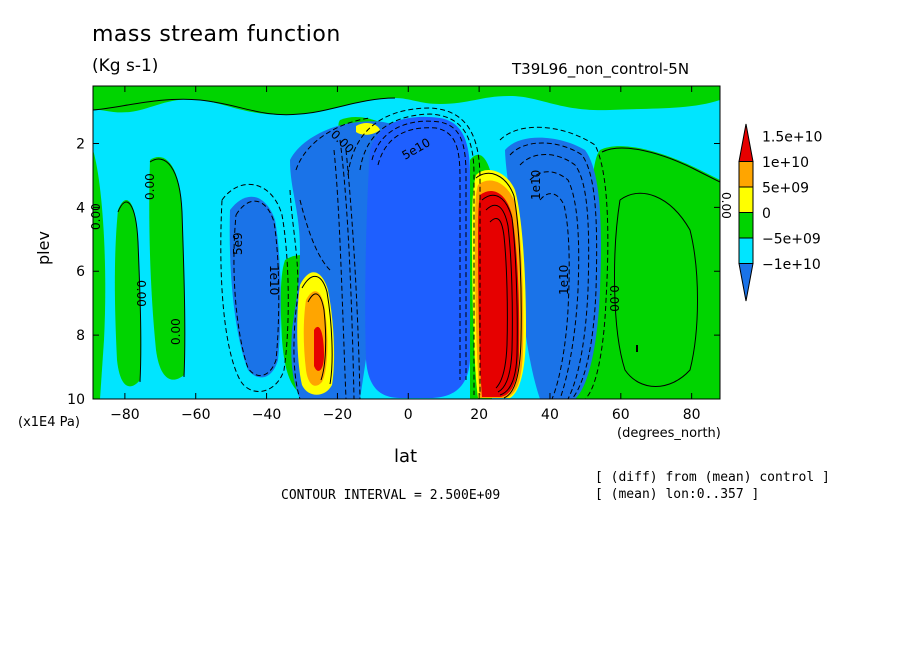 The height and width of the screenshot is (654, 904). What do you see at coordinates (601, 69) in the screenshot?
I see `run-name: T39L96_non_control-5N` at bounding box center [601, 69].